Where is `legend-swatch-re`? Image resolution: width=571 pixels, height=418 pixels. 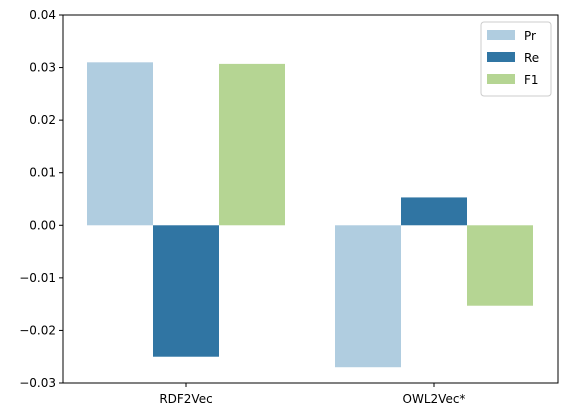
legend-swatch-re is located at coordinates (501, 57).